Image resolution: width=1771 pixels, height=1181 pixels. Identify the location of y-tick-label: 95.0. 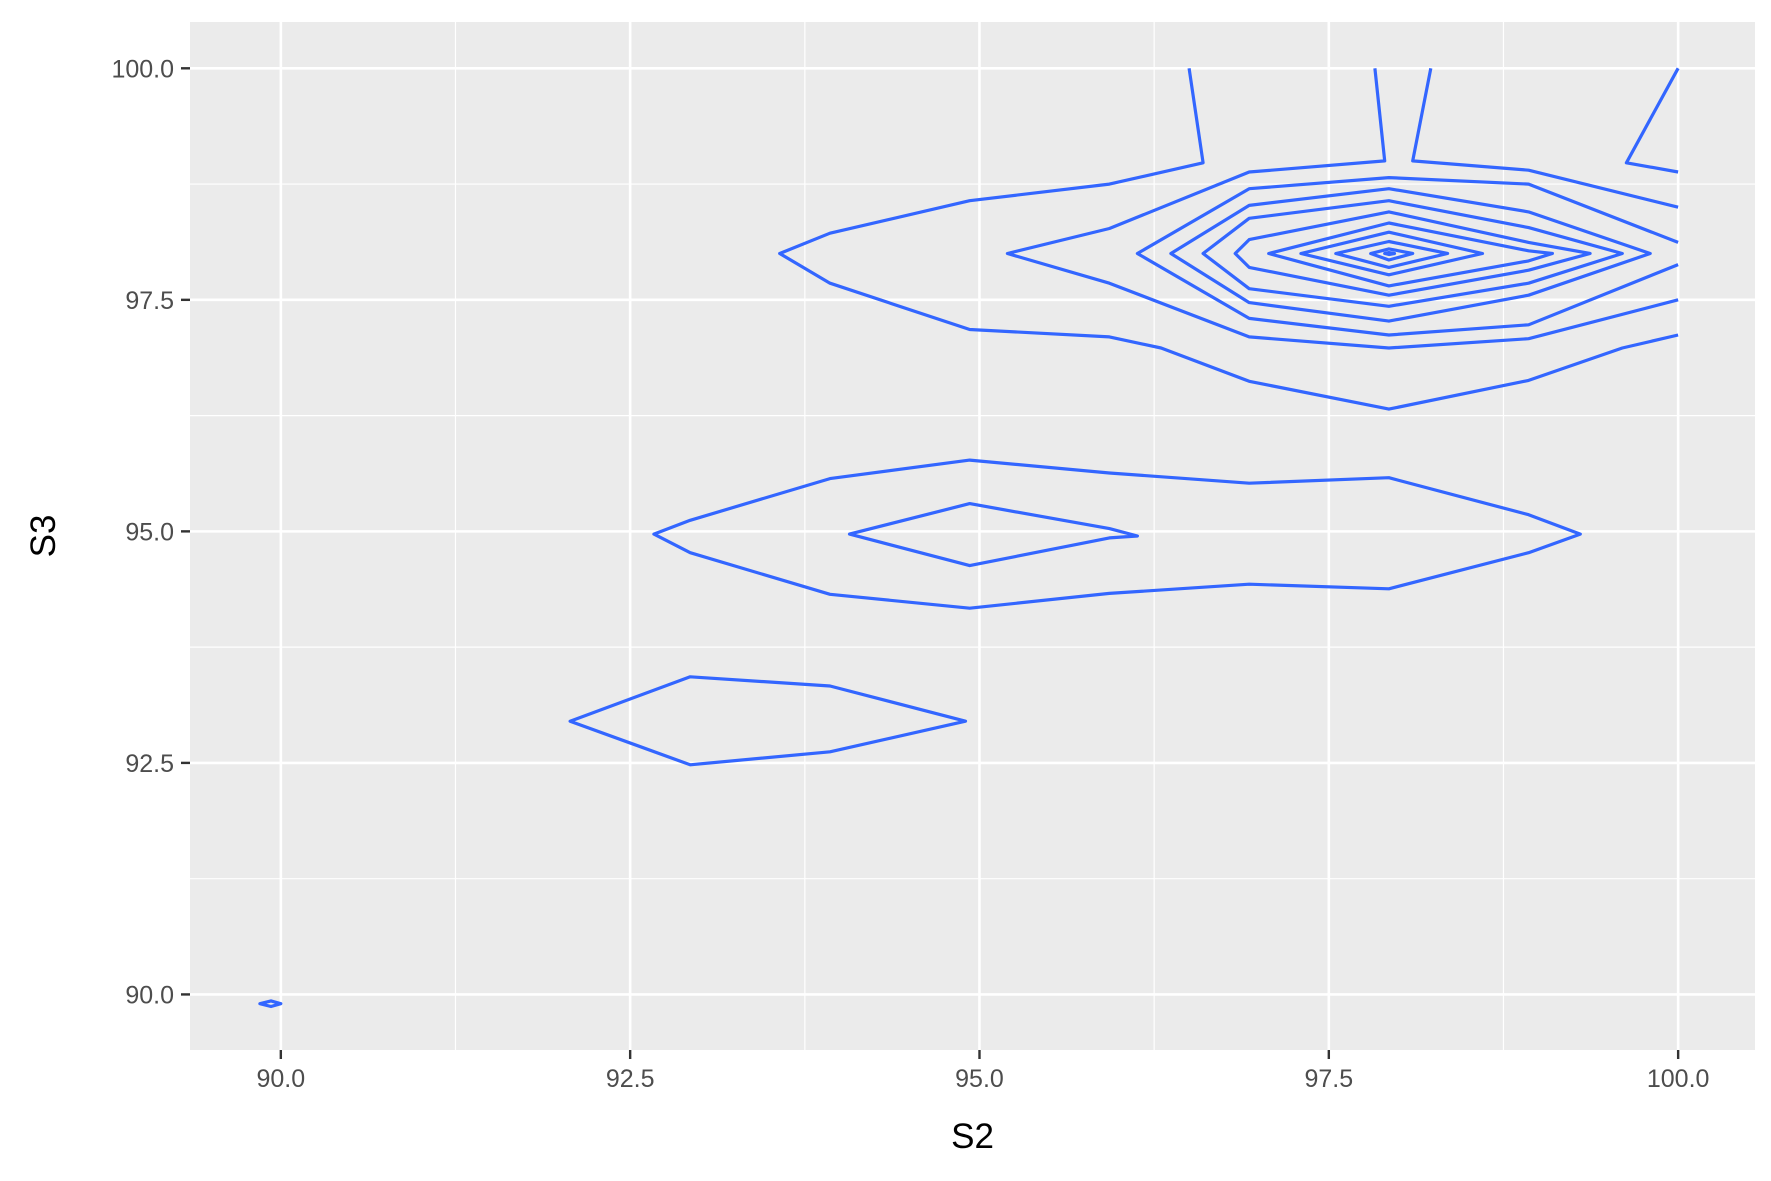
(149, 532).